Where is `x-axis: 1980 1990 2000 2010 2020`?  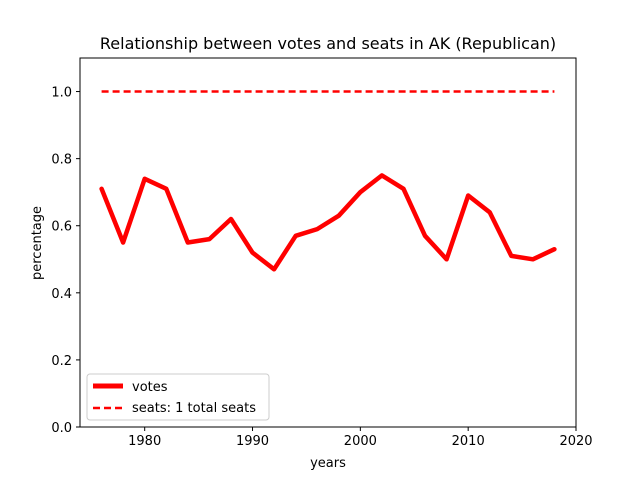 x-axis: 1980 1990 2000 2010 2020 is located at coordinates (360, 438).